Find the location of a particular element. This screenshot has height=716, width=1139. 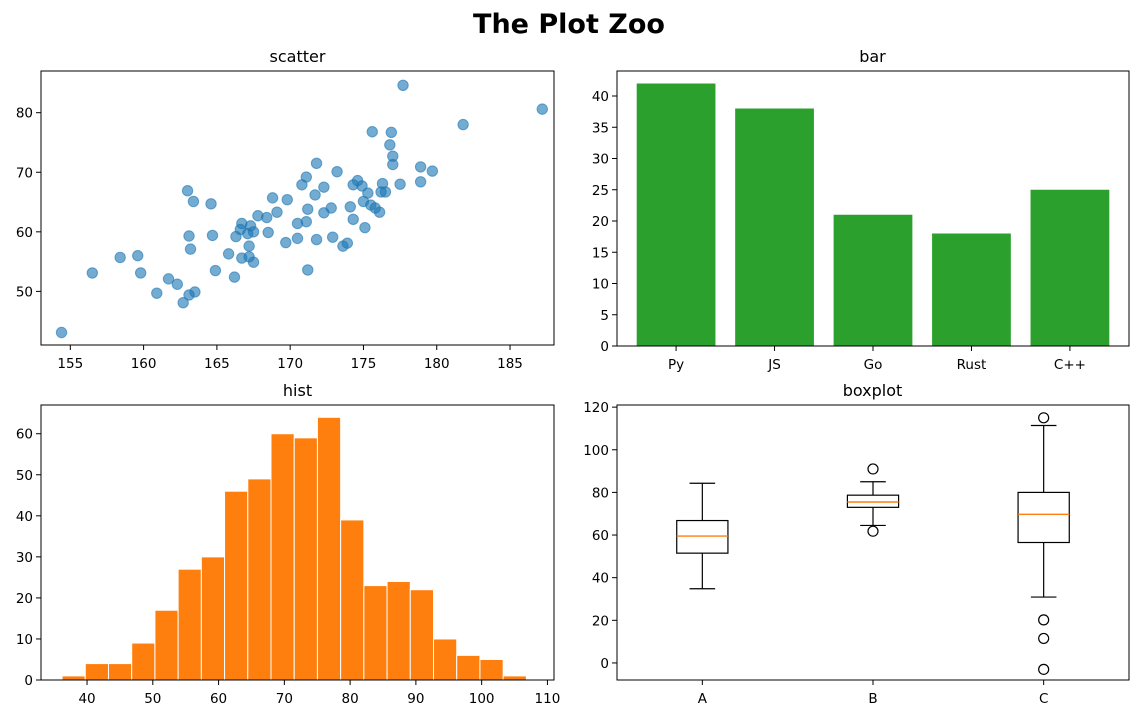

boxplot-ytick-label: 0 is located at coordinates (604, 664).